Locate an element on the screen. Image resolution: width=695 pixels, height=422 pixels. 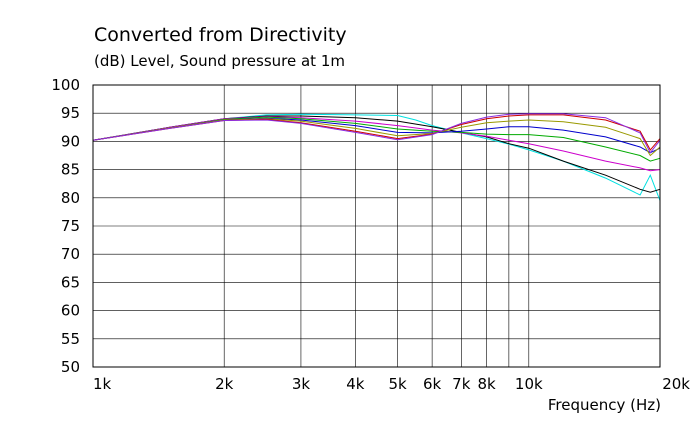
x-tick-label-3: 4k is located at coordinates (355, 384).